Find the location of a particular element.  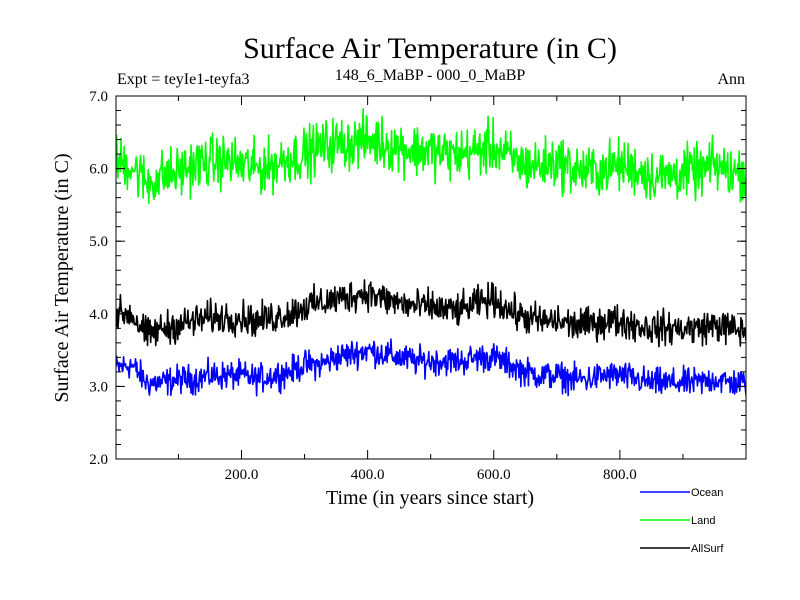

y-tick-label: 3.0 is located at coordinates (98, 387).